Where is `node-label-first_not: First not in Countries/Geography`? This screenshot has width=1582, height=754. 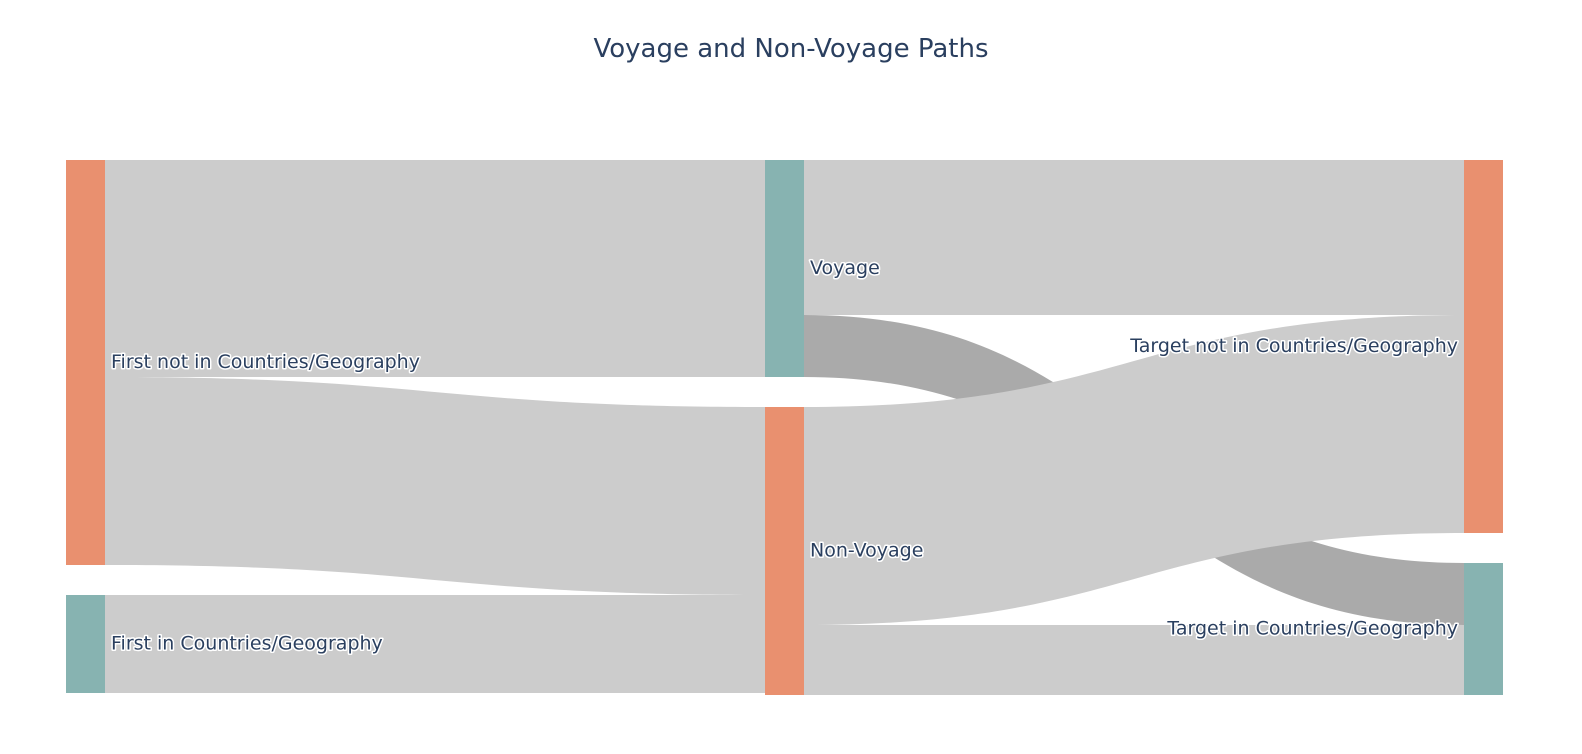
node-label-first_not: First not in Countries/Geography is located at coordinates (265, 362).